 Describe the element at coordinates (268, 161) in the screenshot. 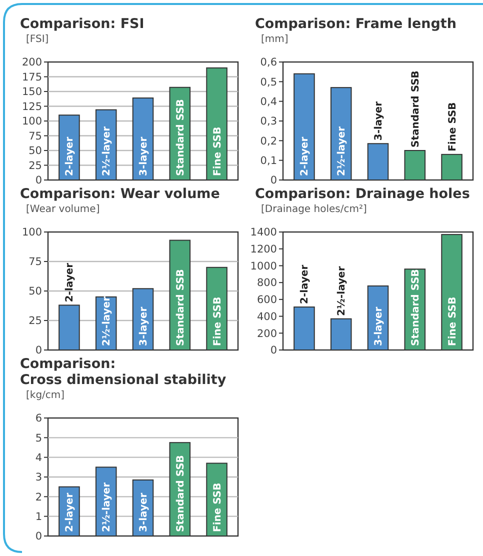

I see `y-tick-label: 0,1` at that location.